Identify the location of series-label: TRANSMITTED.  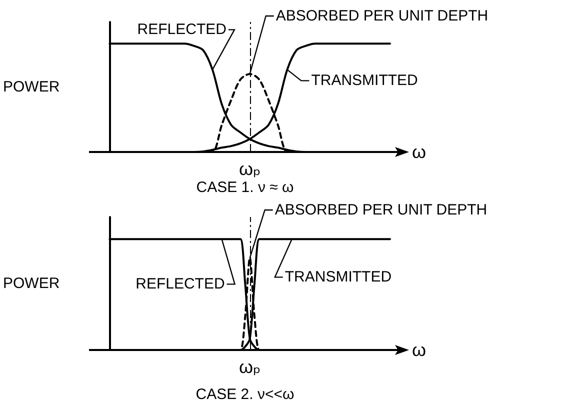
(338, 277).